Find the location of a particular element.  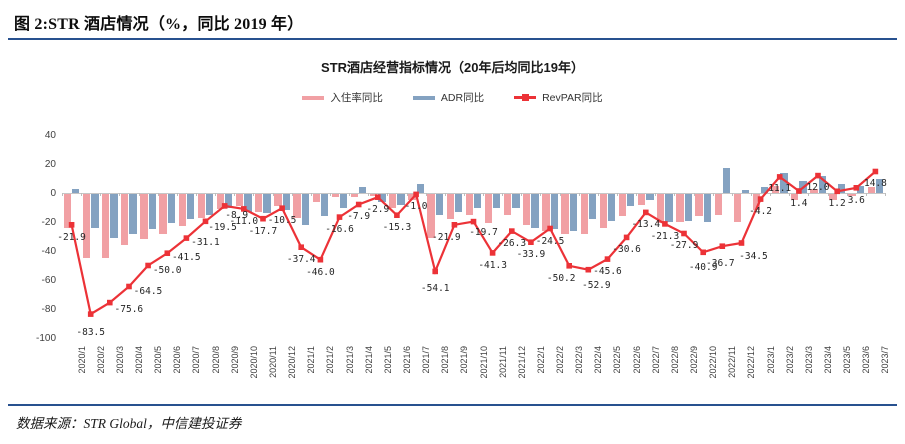

revpar-point-2020/9 is located at coordinates (224, 206).